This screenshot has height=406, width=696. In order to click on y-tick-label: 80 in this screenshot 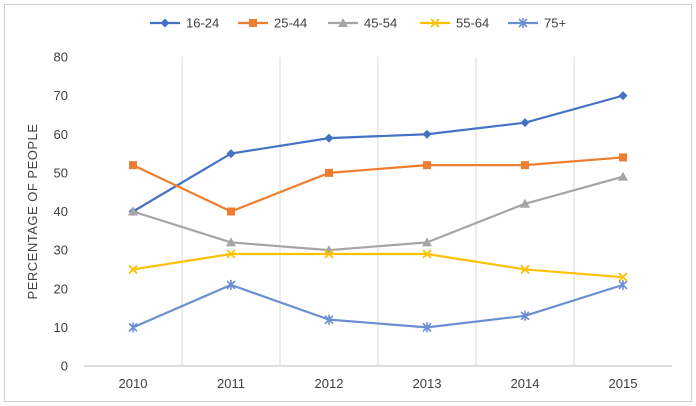, I will do `click(61, 57)`.